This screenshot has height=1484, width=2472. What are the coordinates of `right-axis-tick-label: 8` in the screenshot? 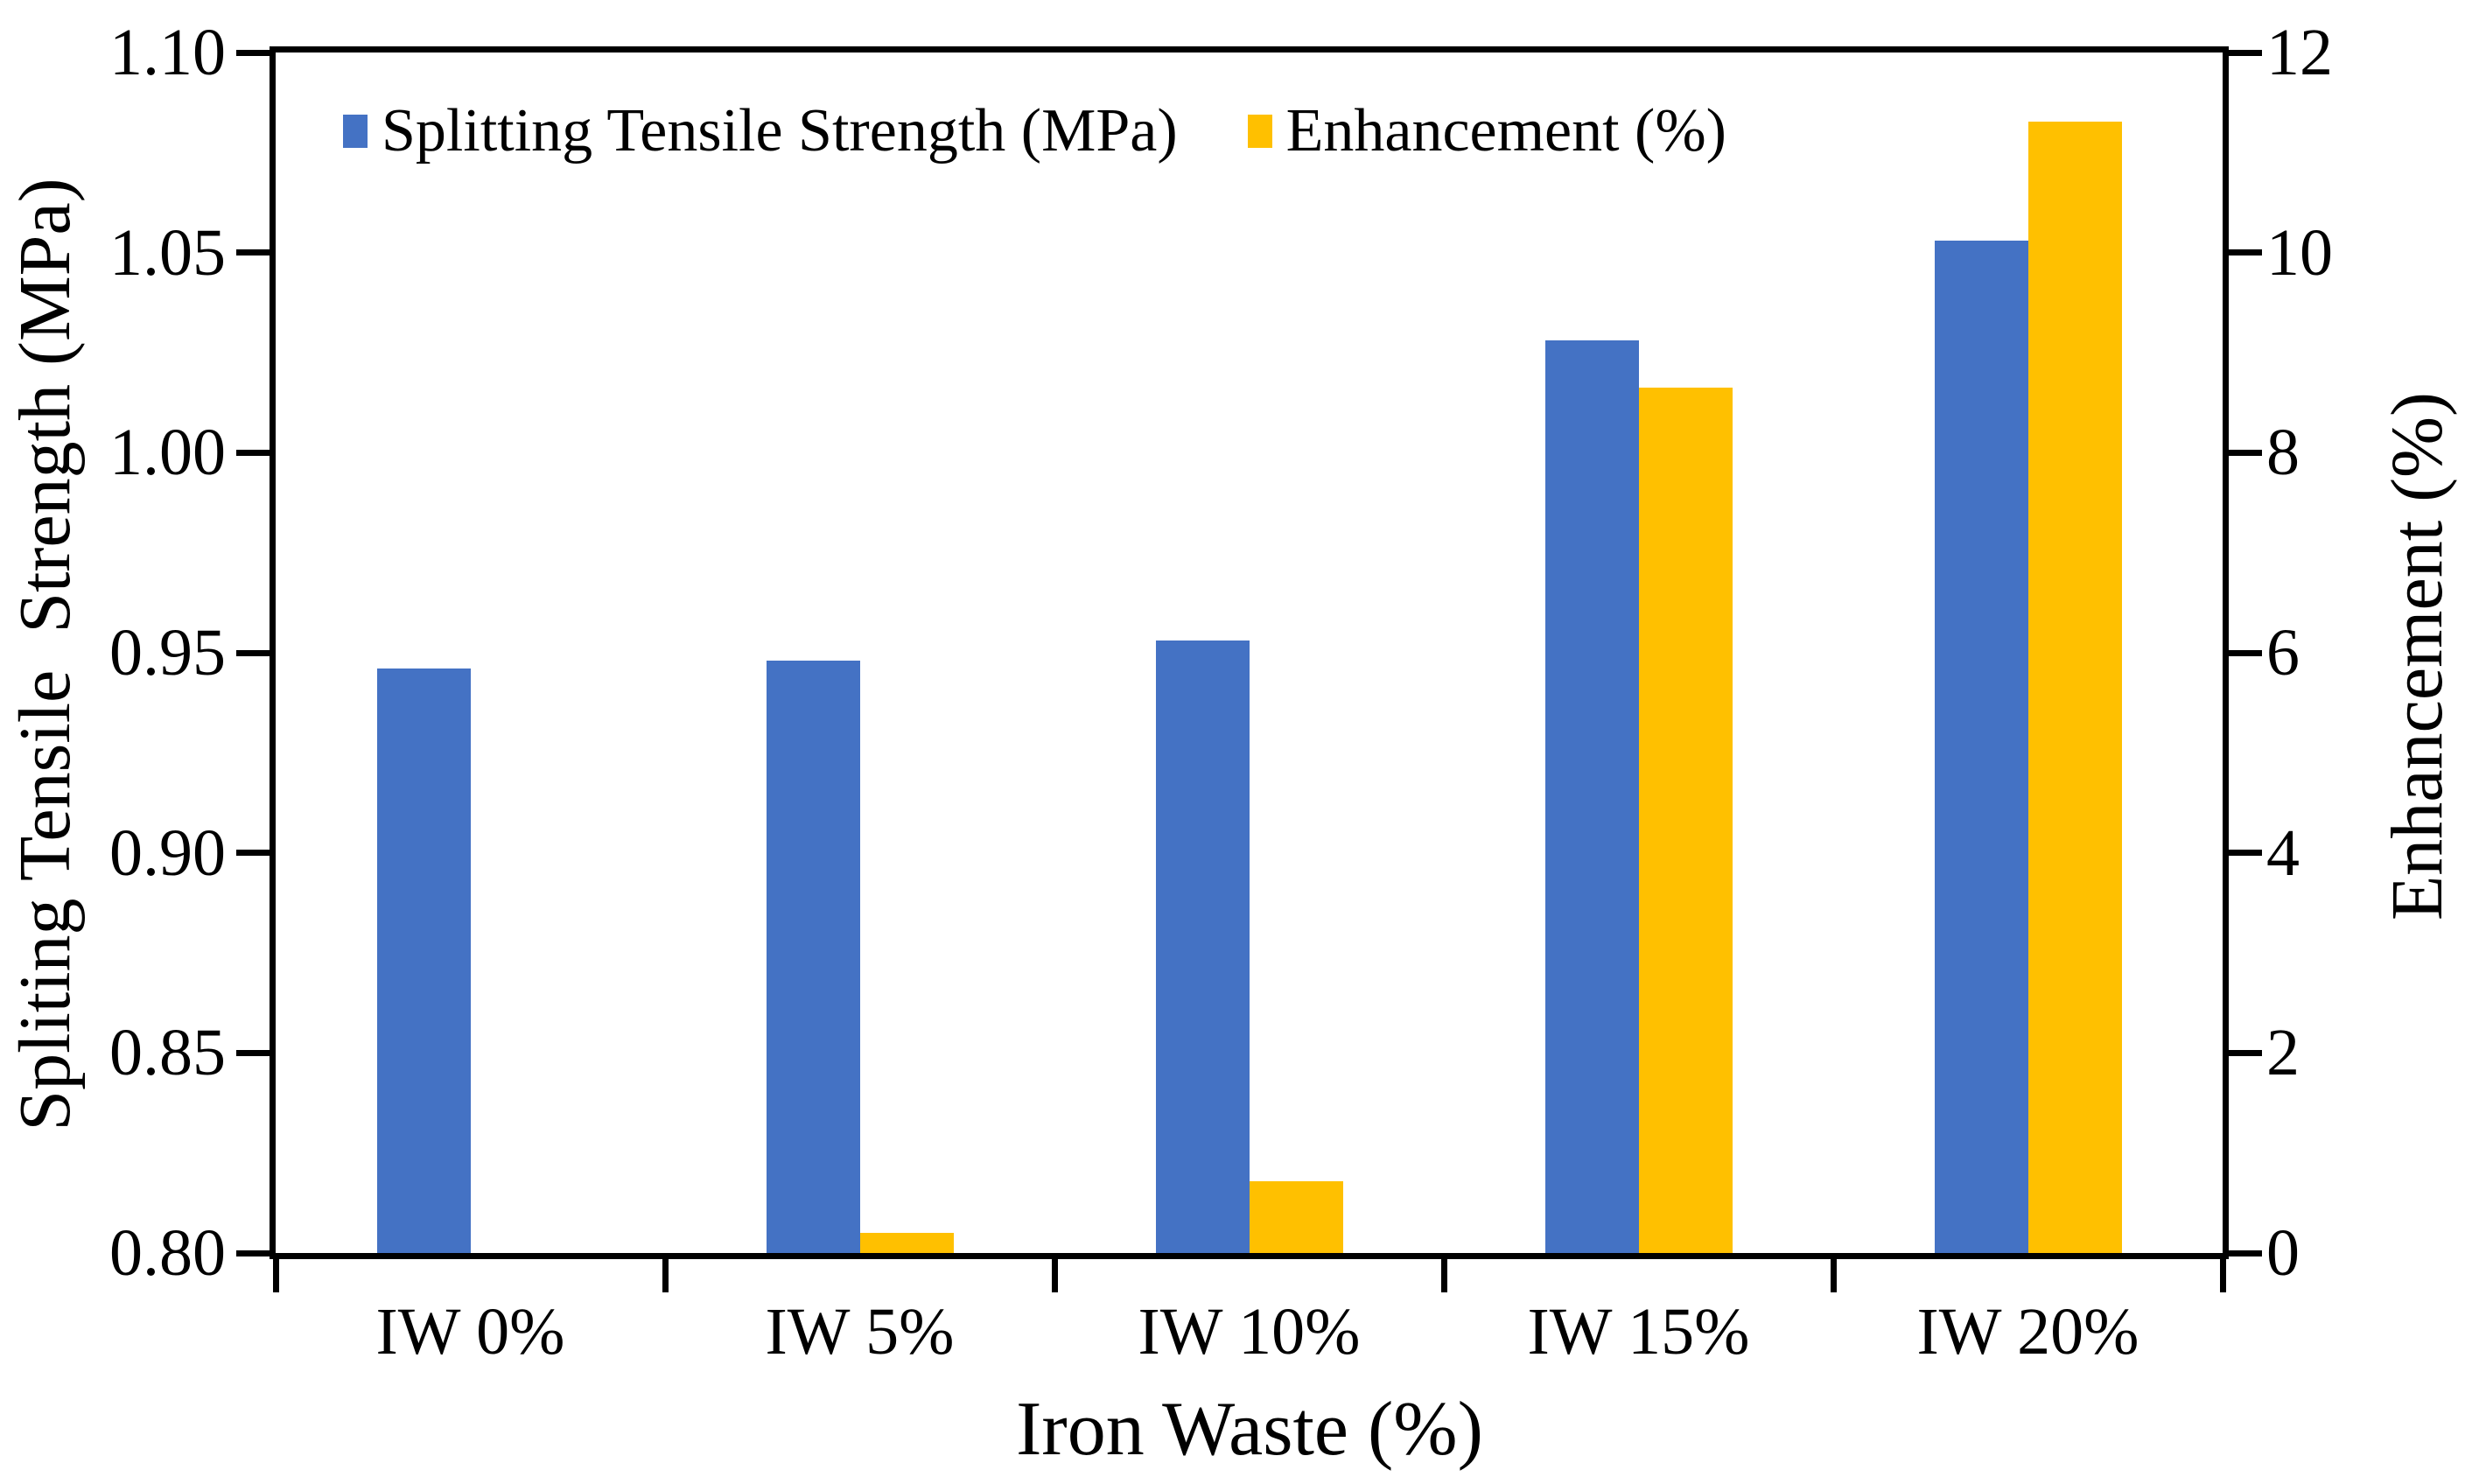 It's located at (2283, 453).